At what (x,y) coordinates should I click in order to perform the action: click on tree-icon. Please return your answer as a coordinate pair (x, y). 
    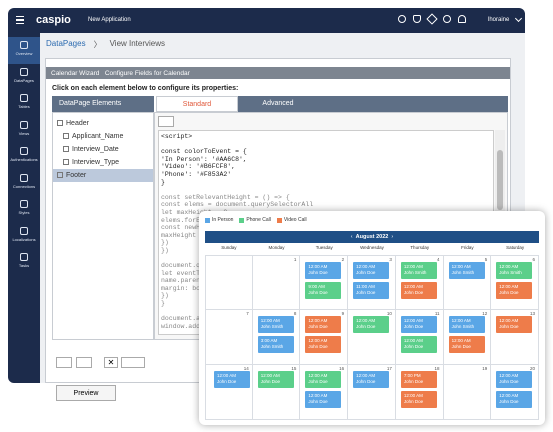
    Looking at the image, I should click on (60, 175).